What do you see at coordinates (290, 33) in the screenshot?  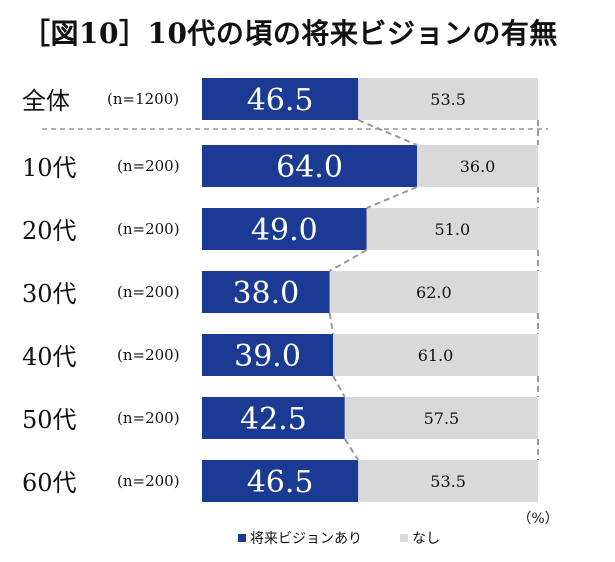 I see `chart-title: ［図10］10代の頃の将来ビジョンの有無` at bounding box center [290, 33].